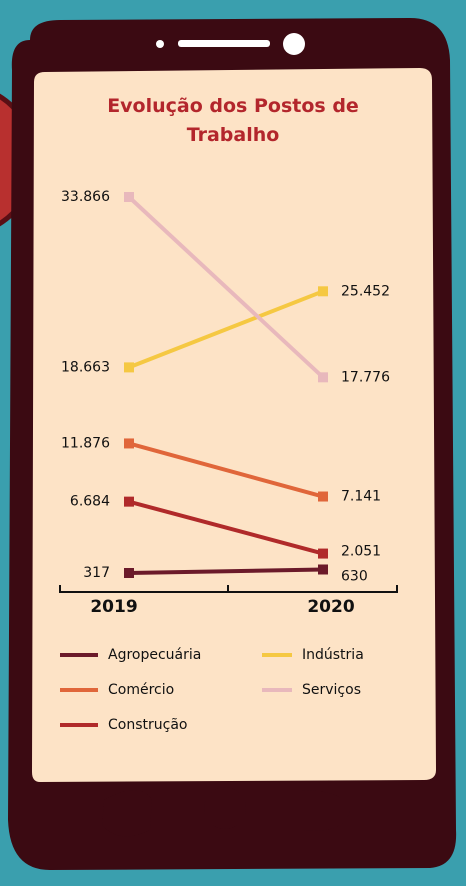 The height and width of the screenshot is (886, 466). Describe the element at coordinates (331, 690) in the screenshot. I see `legend-label: Serviços` at that location.